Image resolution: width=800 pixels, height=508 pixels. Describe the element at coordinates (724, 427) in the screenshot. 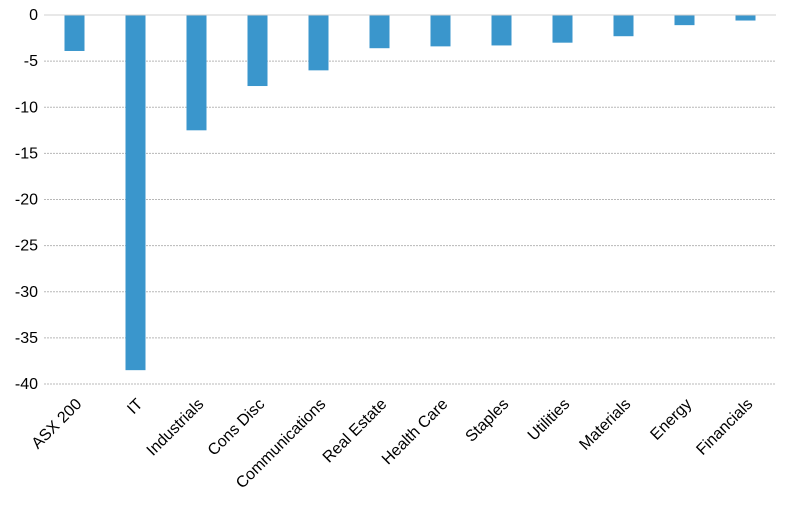

I see `x-category-label: Financials` at that location.